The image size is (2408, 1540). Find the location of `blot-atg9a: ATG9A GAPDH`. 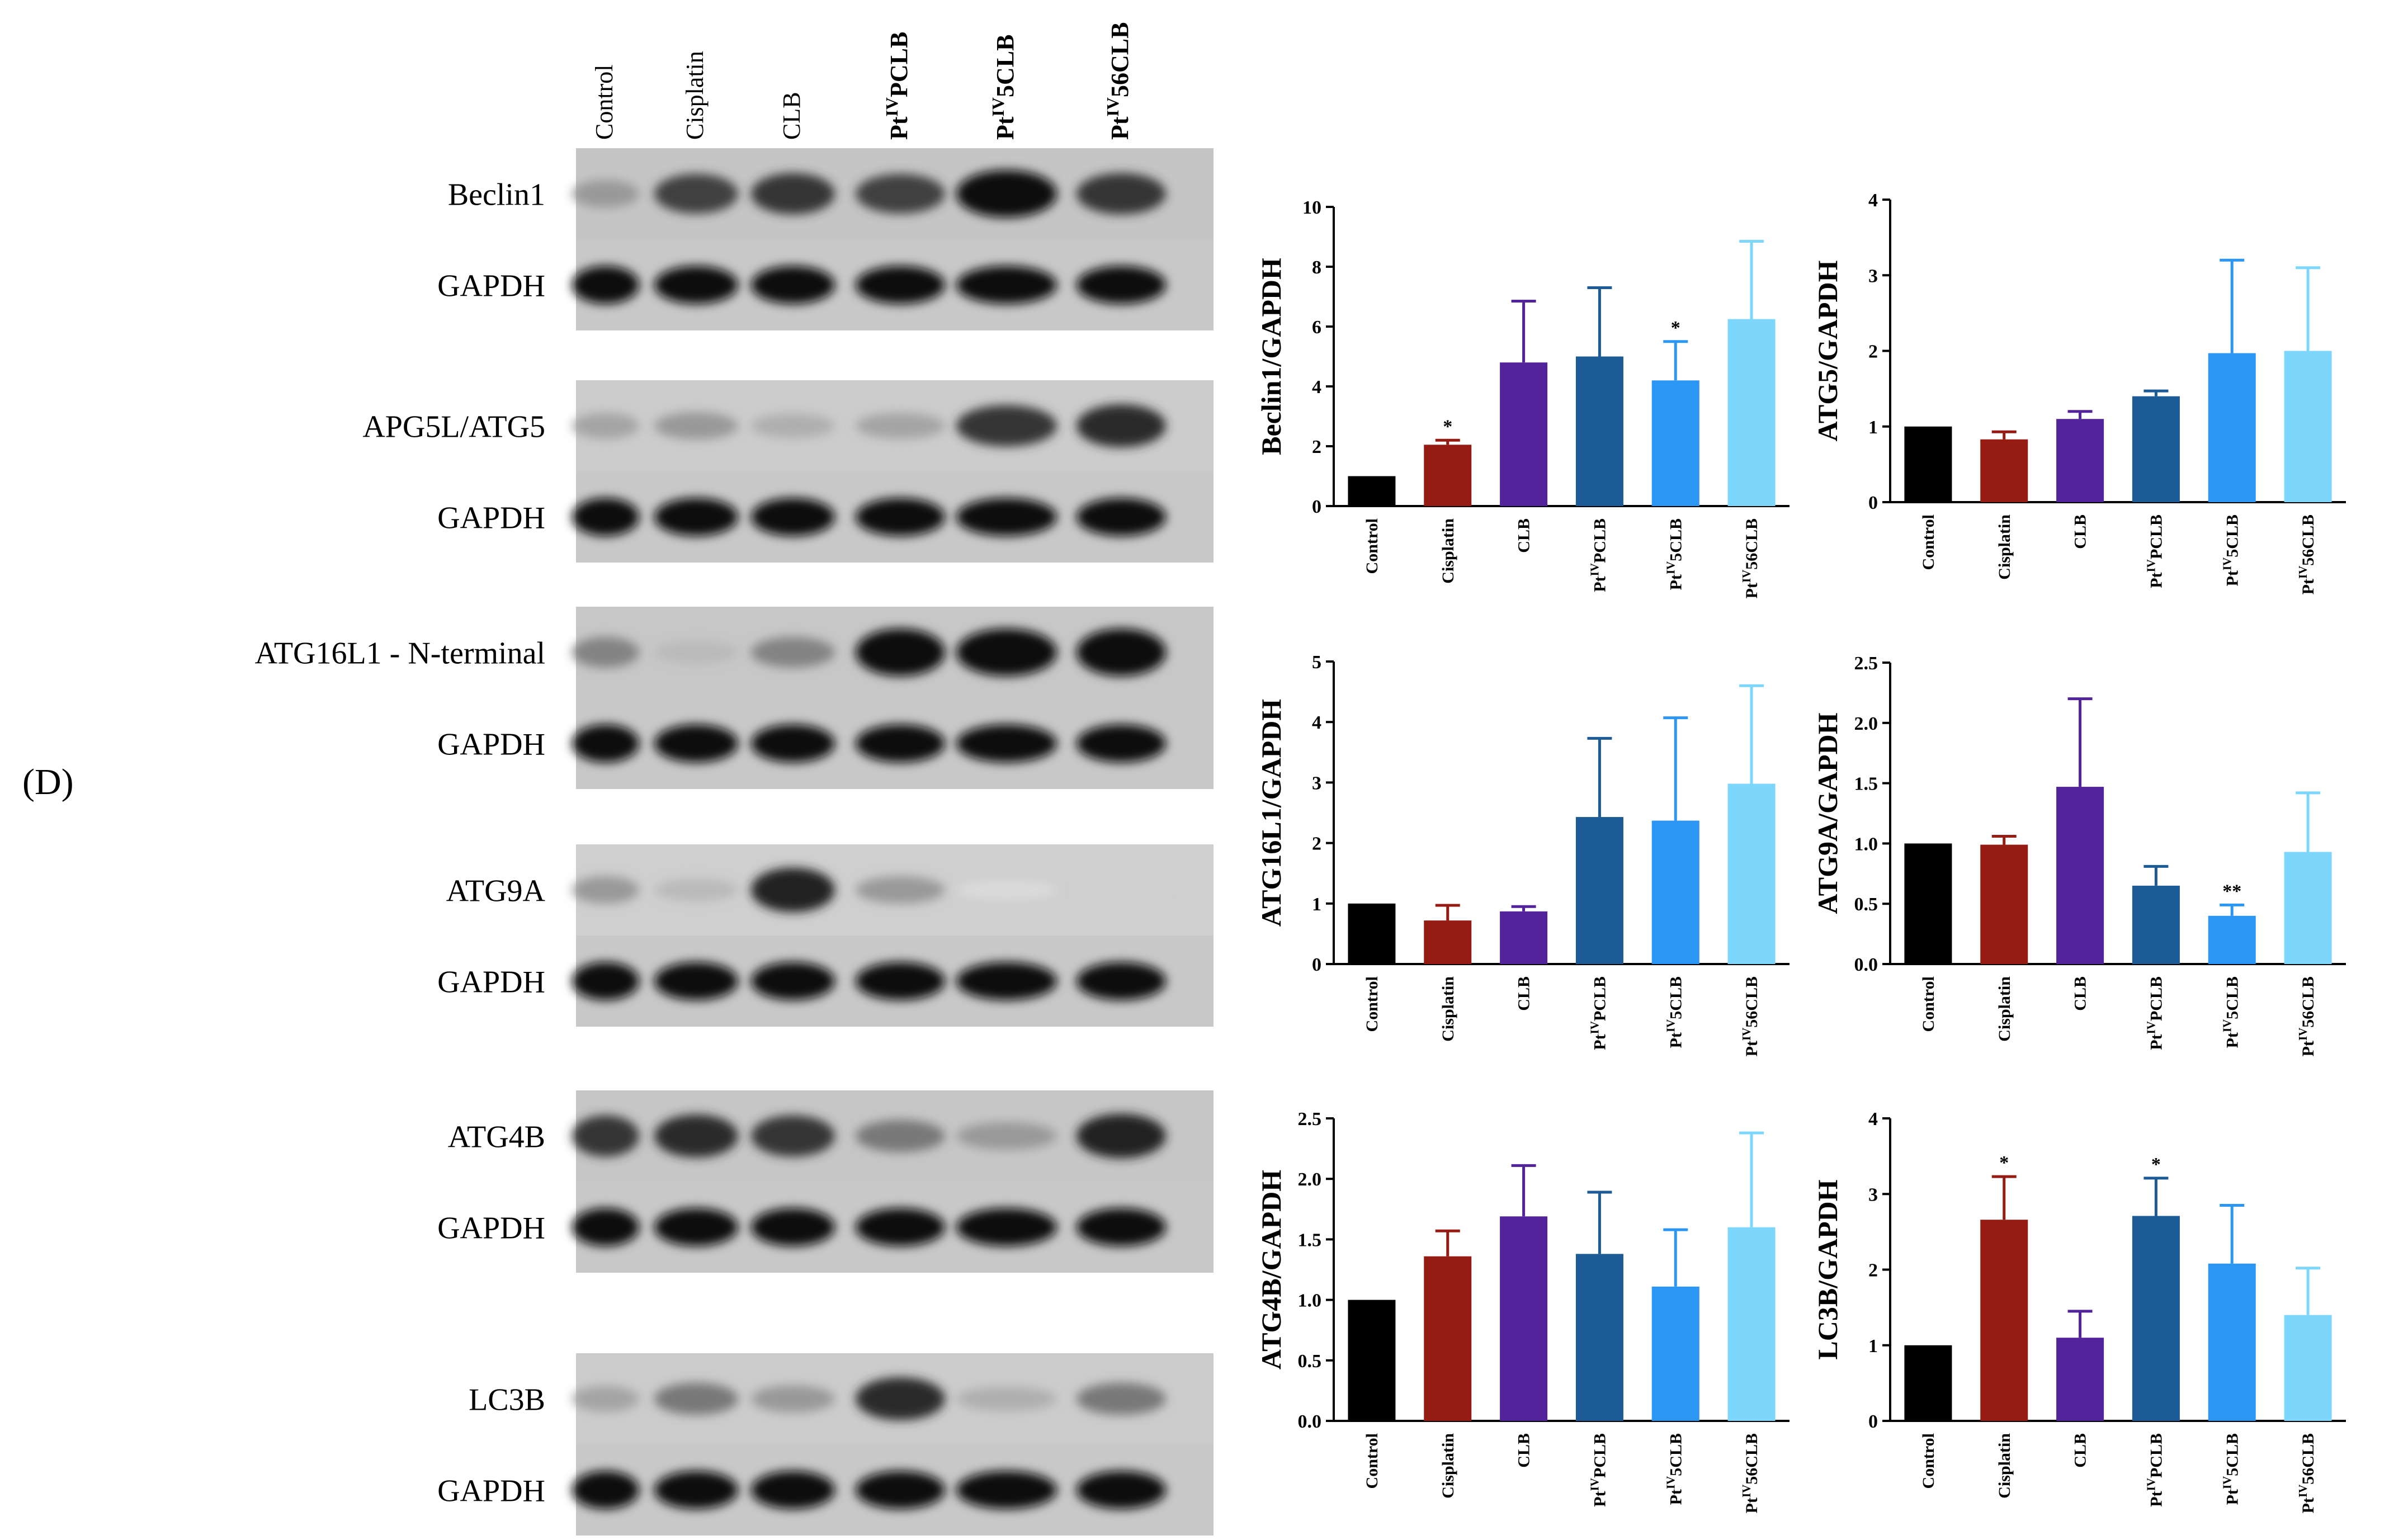

blot-atg9a: ATG9A GAPDH is located at coordinates (825, 935).